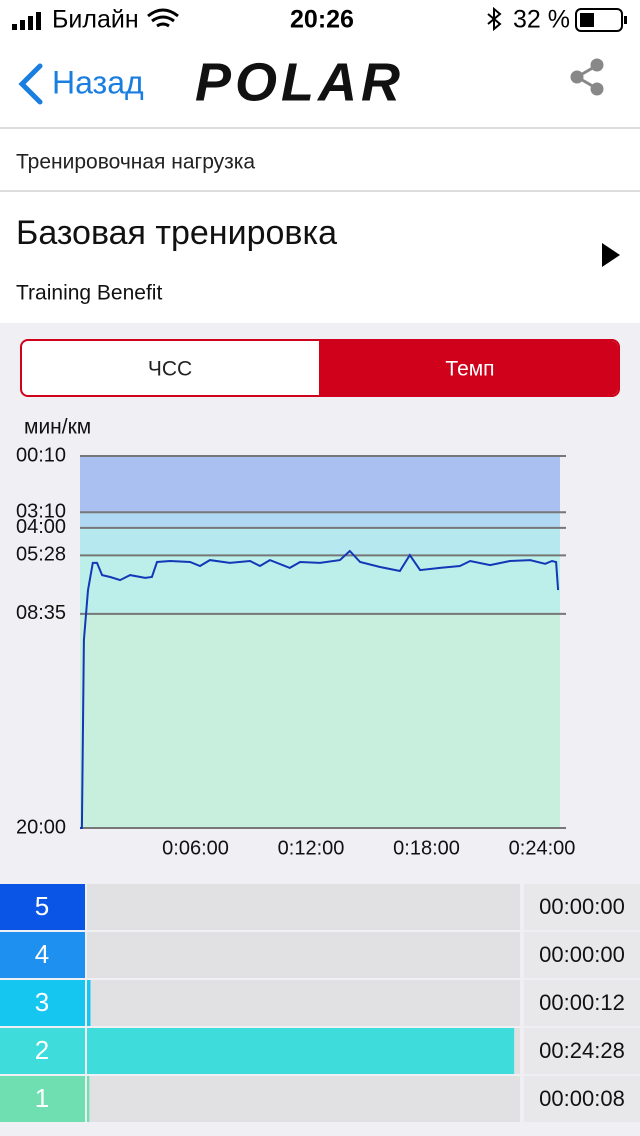  What do you see at coordinates (26, 21) in the screenshot?
I see `signal` at bounding box center [26, 21].